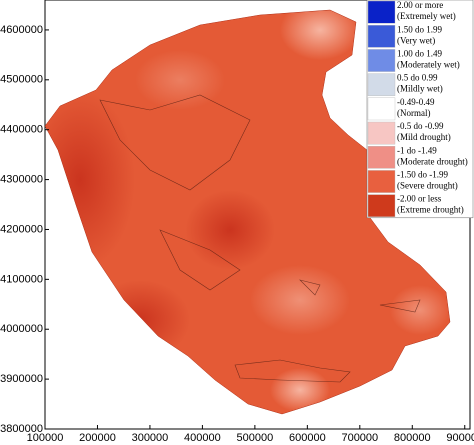  What do you see at coordinates (420, 126) in the screenshot?
I see `legend-range: -0.5 do -0.99` at bounding box center [420, 126].